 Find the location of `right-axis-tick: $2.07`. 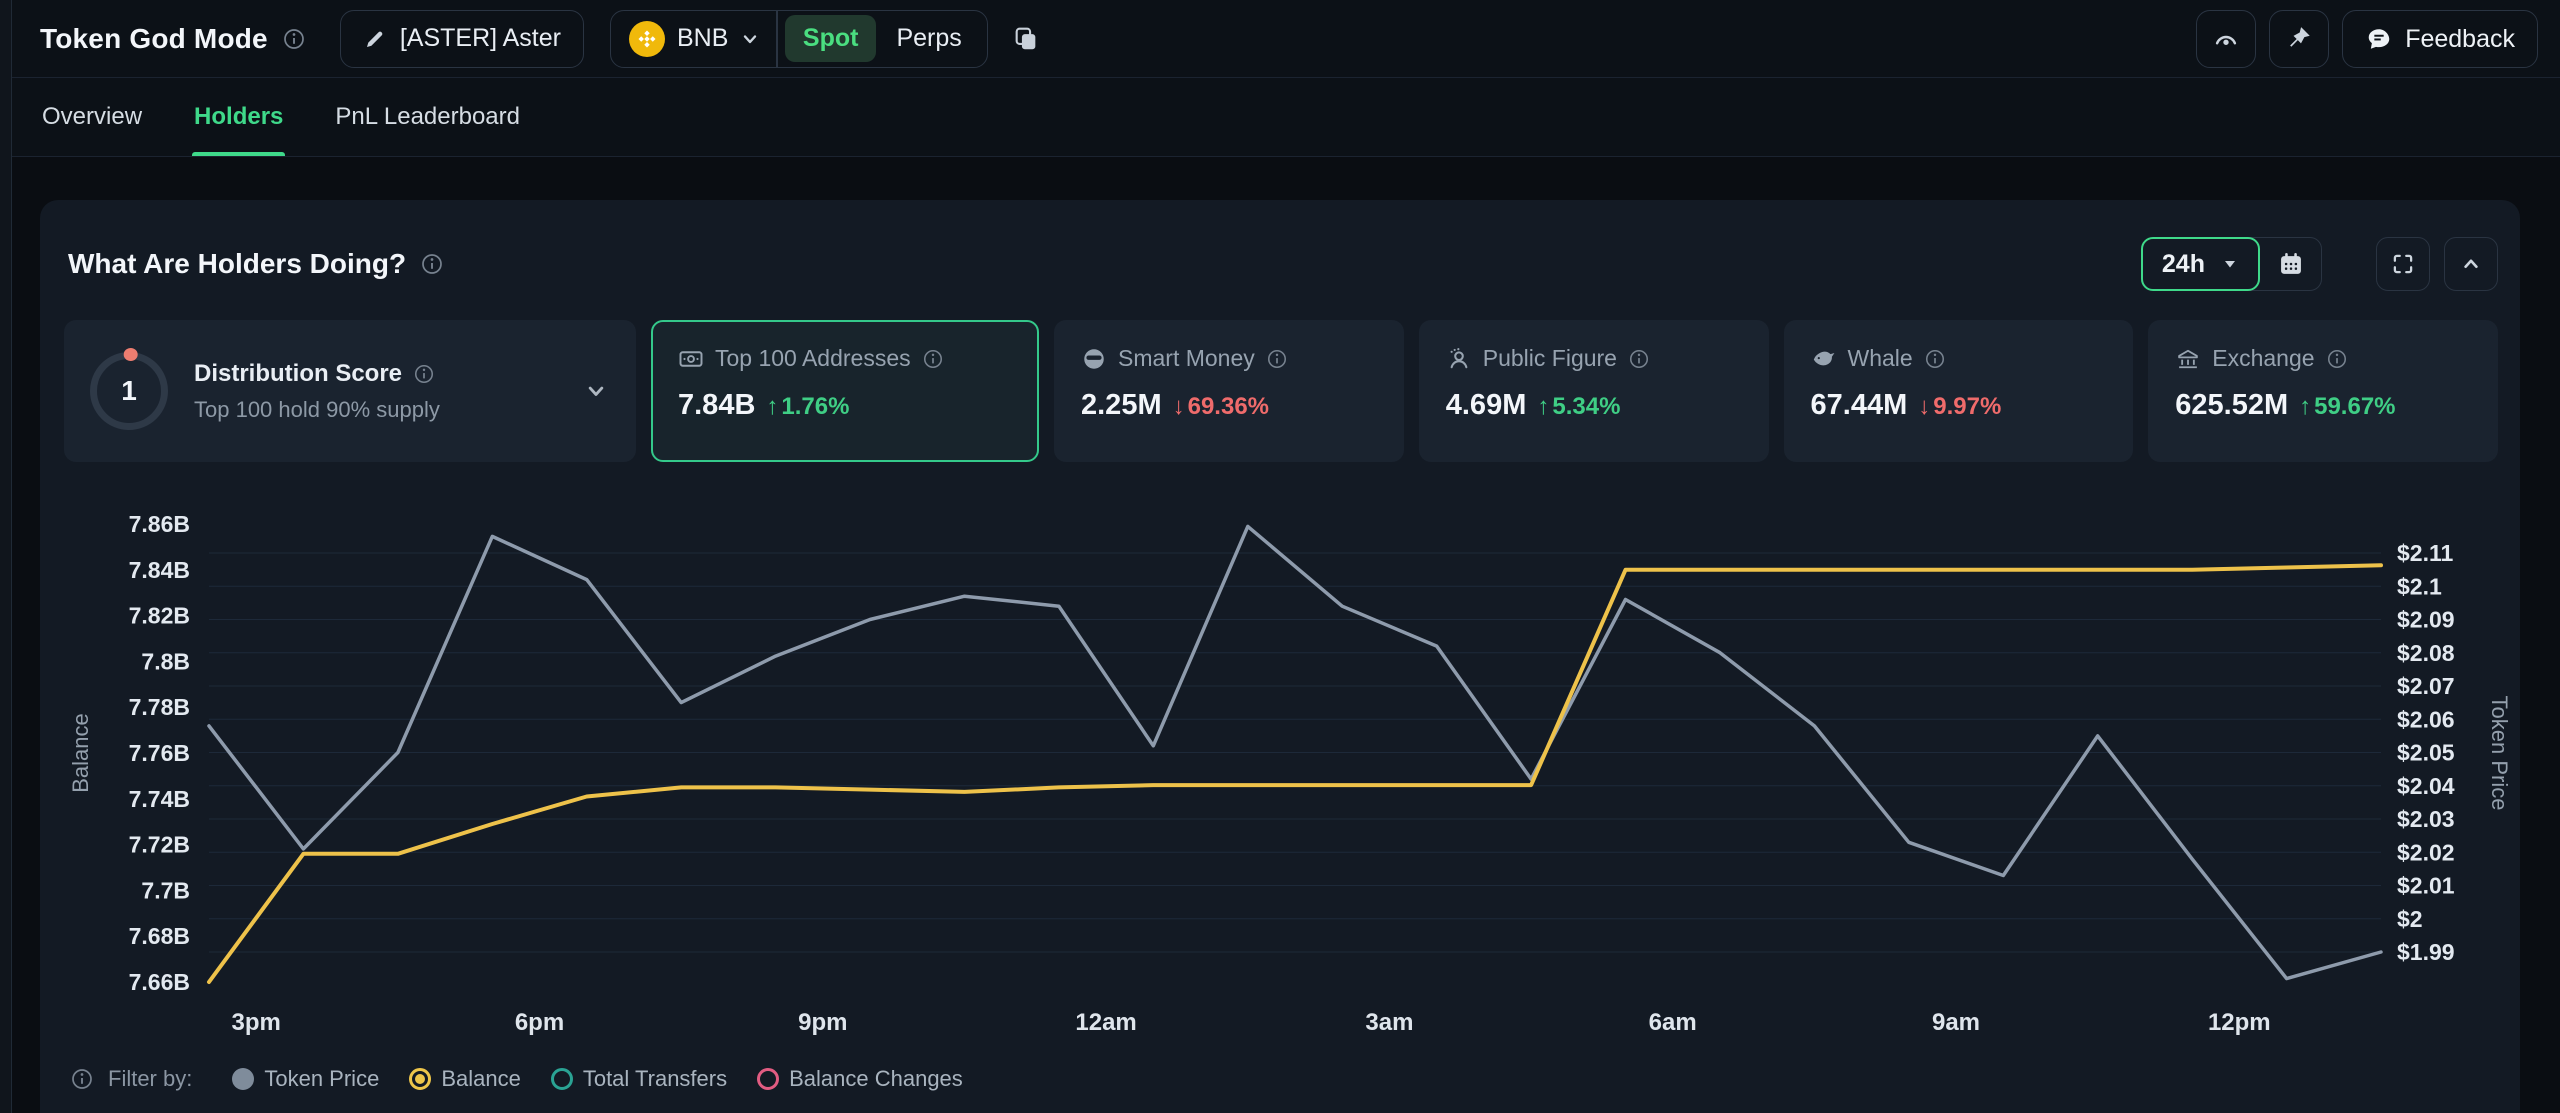

right-axis-tick: $2.07 is located at coordinates (2426, 686).